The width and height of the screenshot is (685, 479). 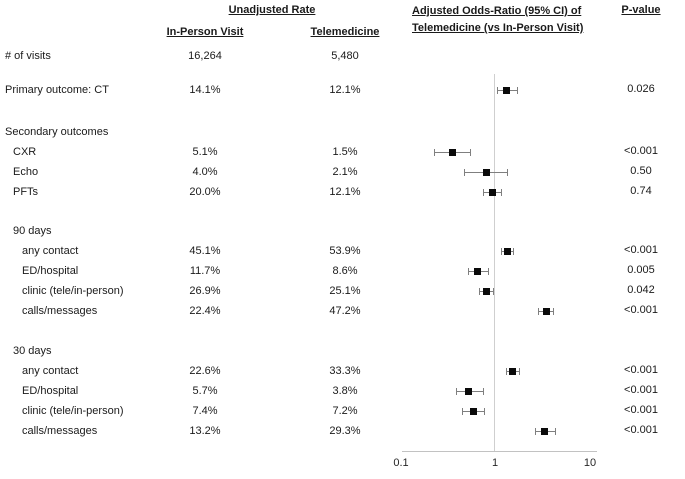 I want to click on table-row: # of visits 16,264 5,480, so click(x=199, y=56).